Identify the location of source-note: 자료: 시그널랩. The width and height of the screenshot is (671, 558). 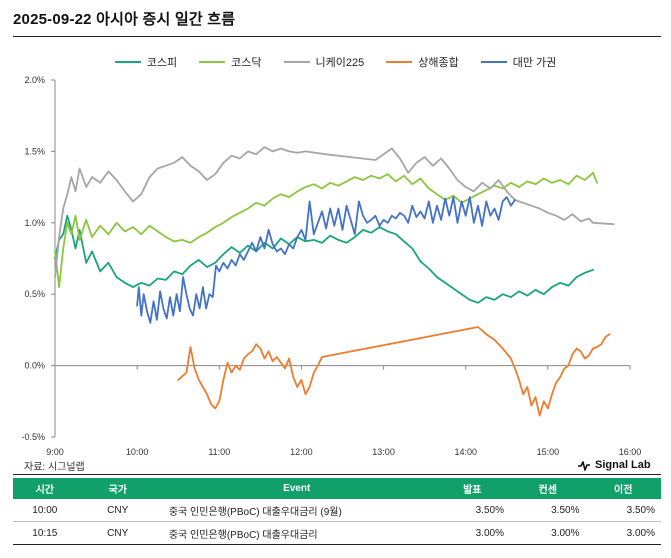
(54, 467).